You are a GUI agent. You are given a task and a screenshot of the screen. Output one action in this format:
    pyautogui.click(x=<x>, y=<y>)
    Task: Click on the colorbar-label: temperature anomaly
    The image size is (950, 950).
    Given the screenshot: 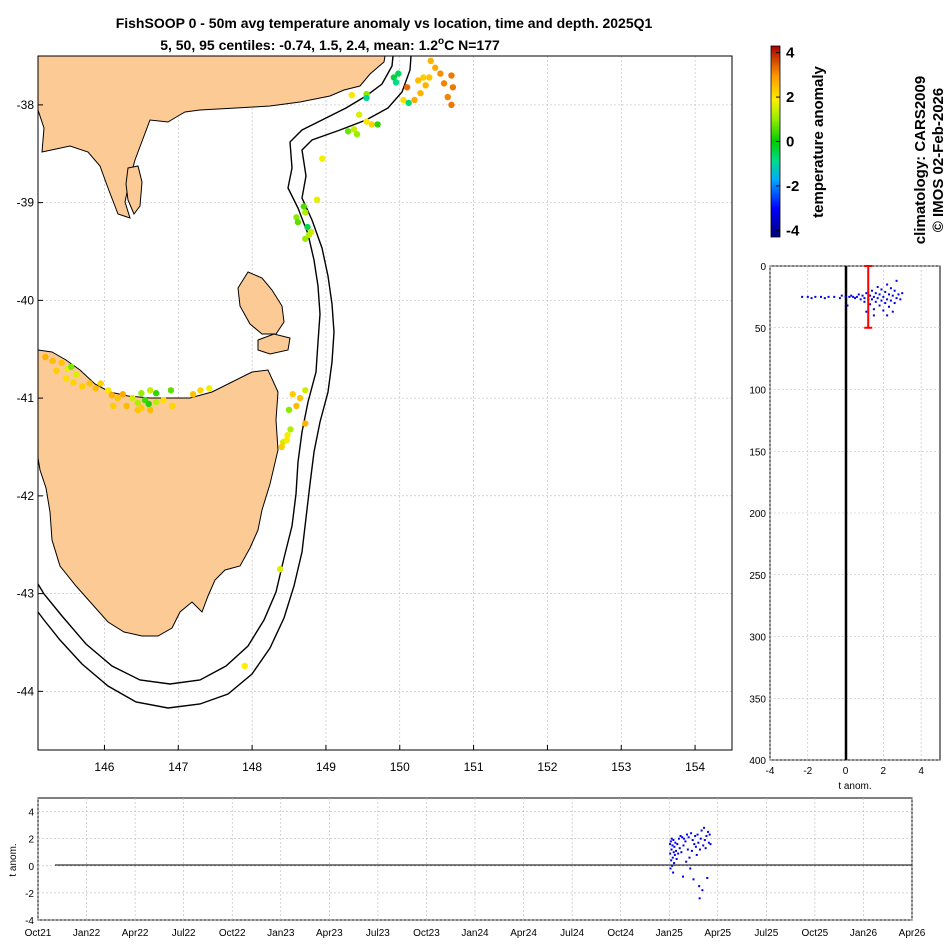 What is the action you would take?
    pyautogui.click(x=818, y=141)
    